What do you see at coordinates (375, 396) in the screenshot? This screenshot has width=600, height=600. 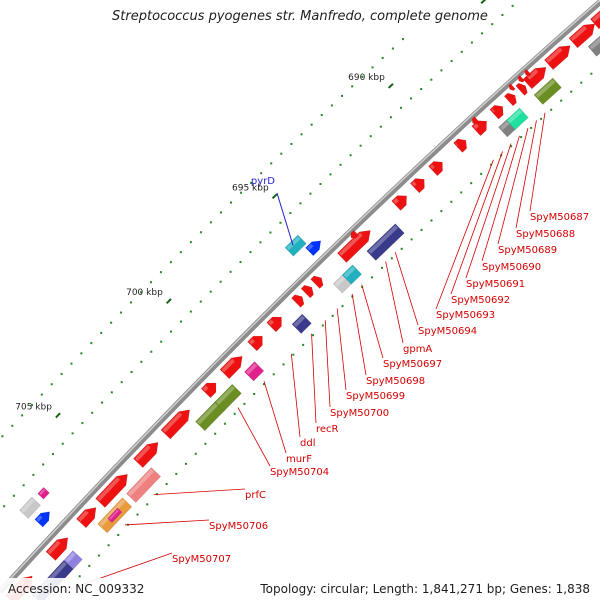 I see `gene-label: SpyM50699` at bounding box center [375, 396].